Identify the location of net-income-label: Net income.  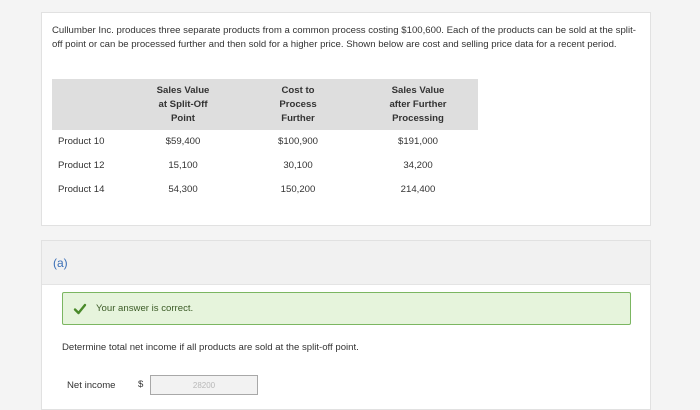
(91, 385).